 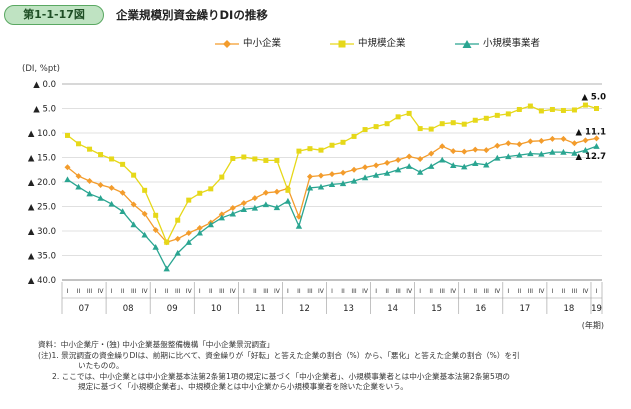 What do you see at coordinates (42, 208) in the screenshot?
I see `y-tick-label: ▲ 25.0` at bounding box center [42, 208].